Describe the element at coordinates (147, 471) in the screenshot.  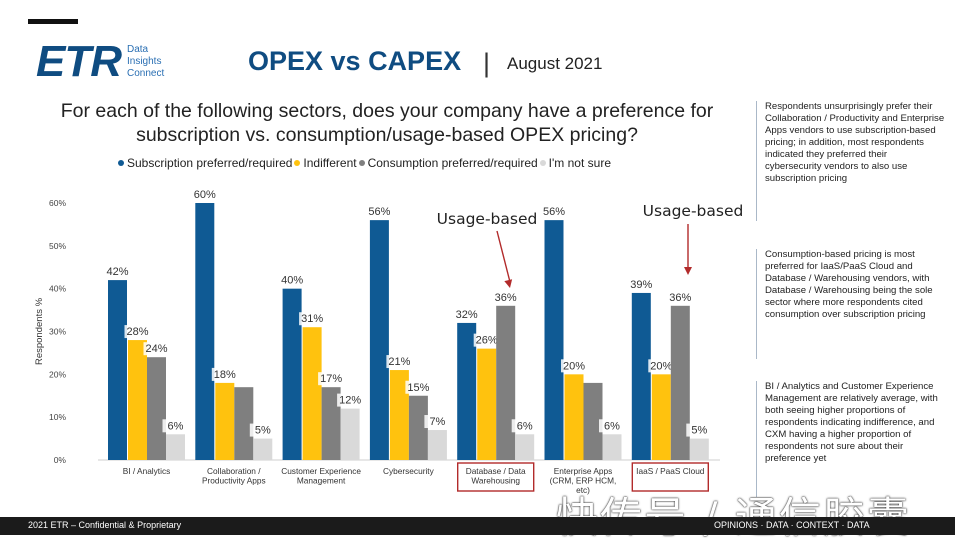
I see `category-label: BI / Analytics` at that location.